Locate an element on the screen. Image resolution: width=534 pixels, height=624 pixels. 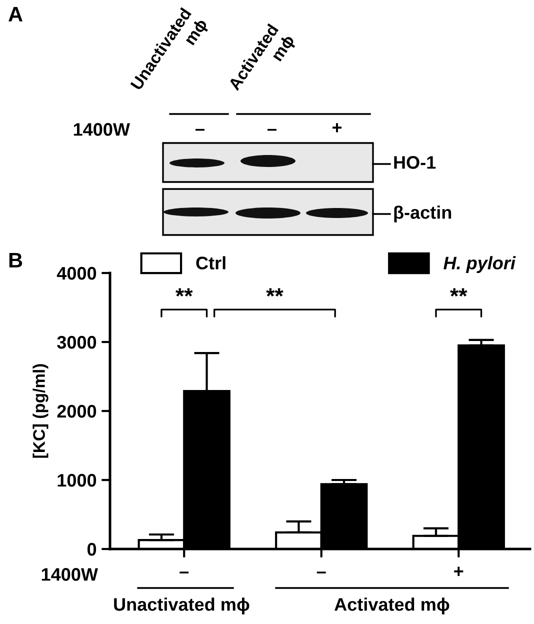
y-tick-label: 3000 is located at coordinates (76, 342).